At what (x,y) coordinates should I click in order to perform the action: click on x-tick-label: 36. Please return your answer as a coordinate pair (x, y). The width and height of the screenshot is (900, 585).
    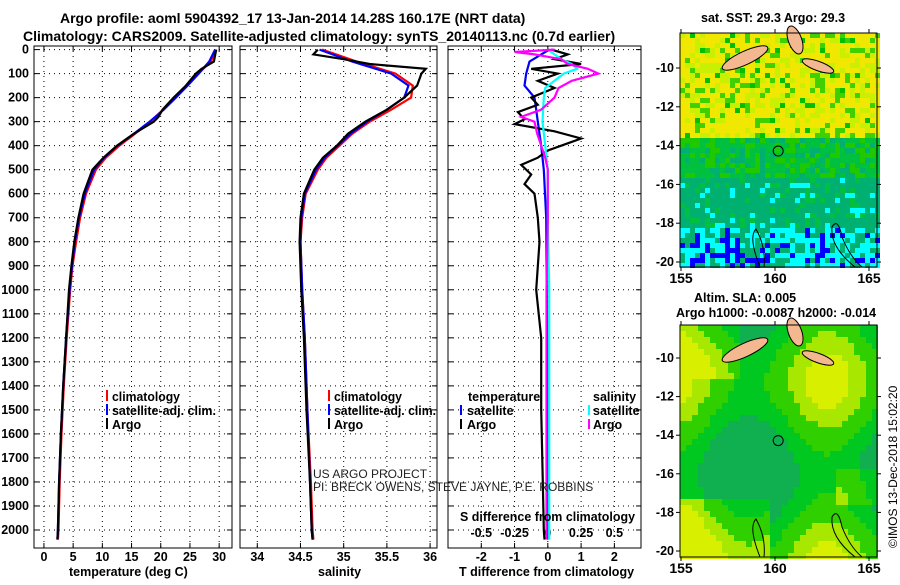
    Looking at the image, I should click on (430, 557).